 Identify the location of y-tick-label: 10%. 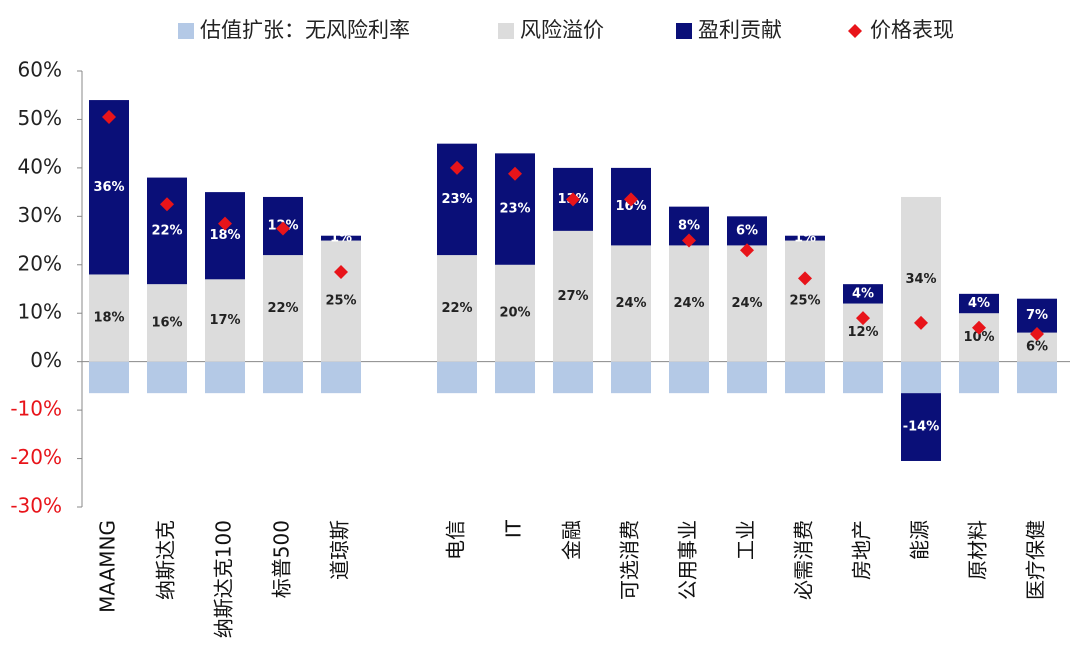
(40, 312).